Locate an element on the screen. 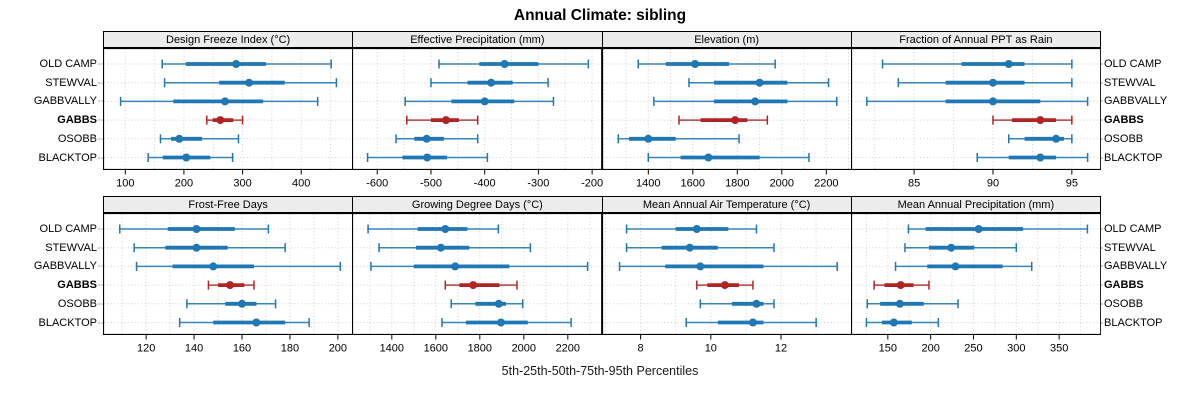 This screenshot has width=1200, height=400. panel-title: Growing Degree Days (°C) is located at coordinates (477, 204).